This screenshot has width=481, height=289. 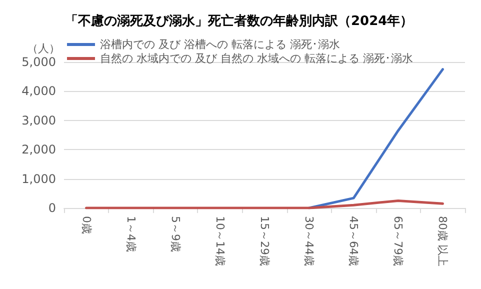 What do you see at coordinates (39, 62) in the screenshot?
I see `y-tick-label: 5,000` at bounding box center [39, 62].